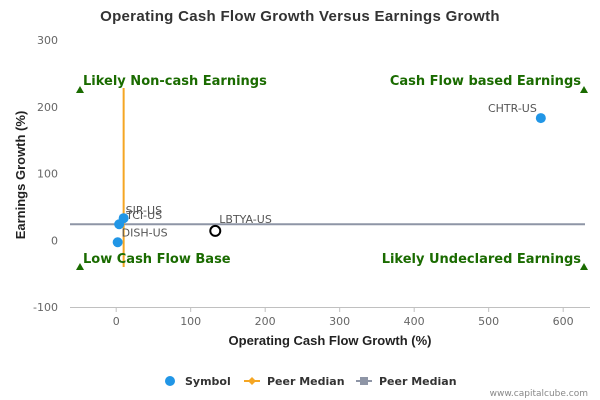  Describe the element at coordinates (144, 210) in the screenshot. I see `data-label-sir-us: SIR-US` at that location.